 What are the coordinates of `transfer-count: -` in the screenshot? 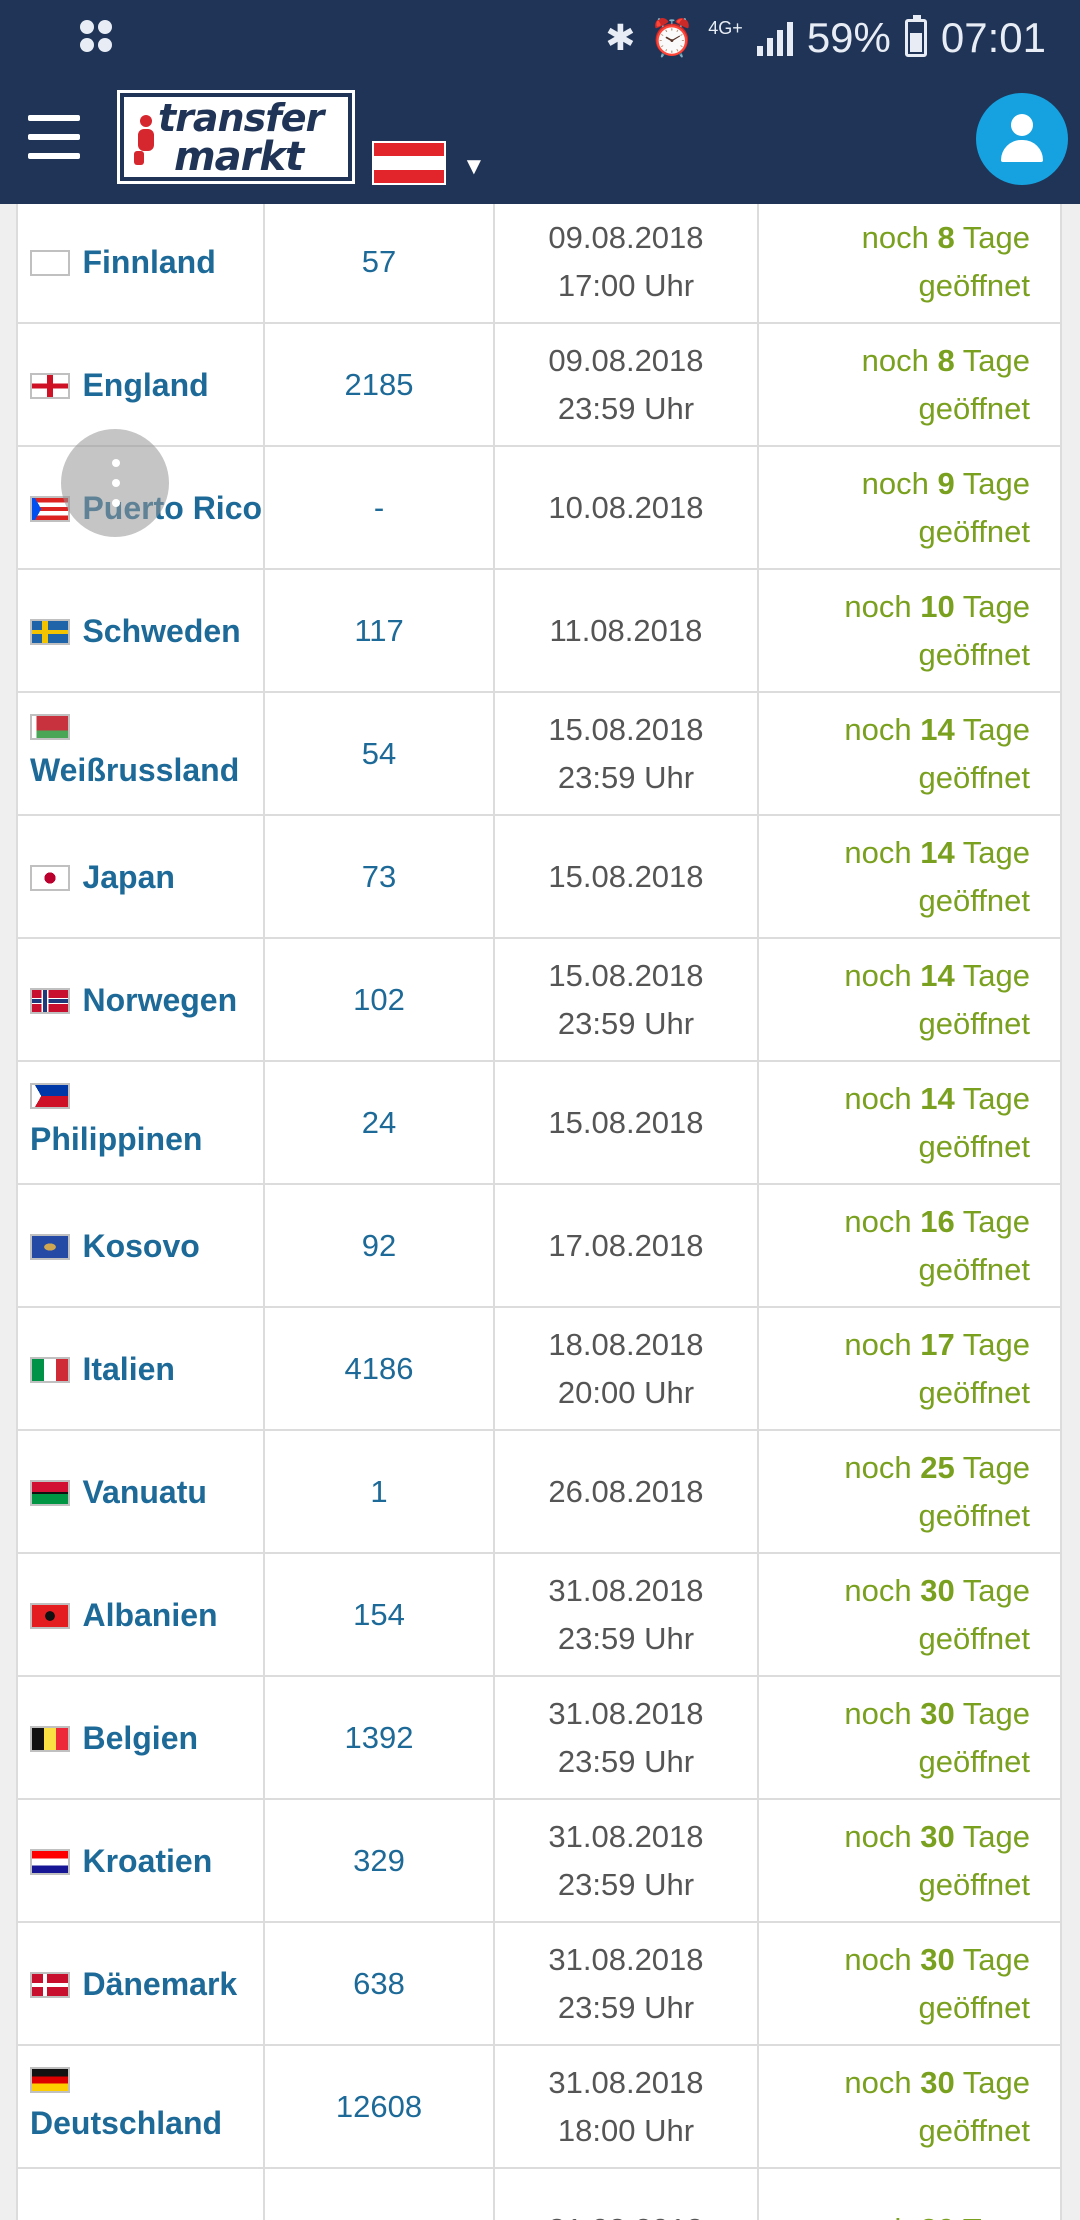 It's located at (379, 507).